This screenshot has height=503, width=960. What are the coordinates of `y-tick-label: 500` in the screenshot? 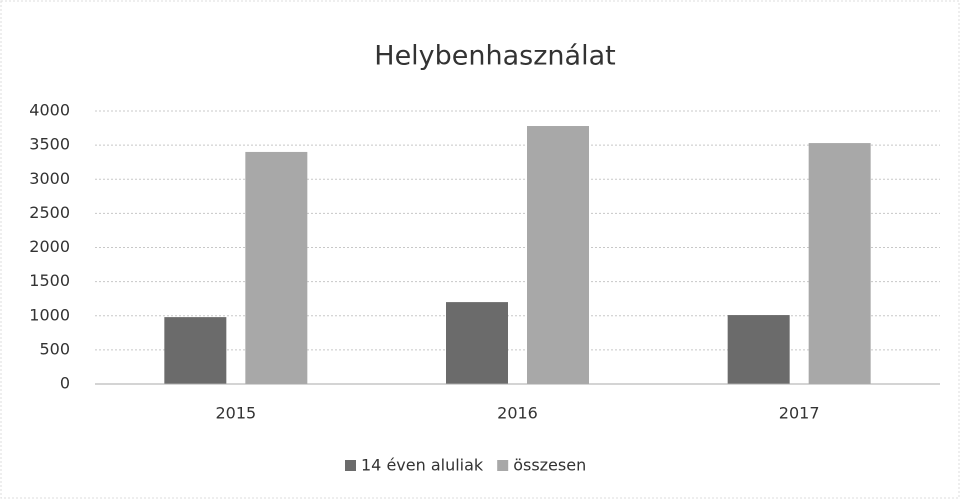 It's located at (54, 348).